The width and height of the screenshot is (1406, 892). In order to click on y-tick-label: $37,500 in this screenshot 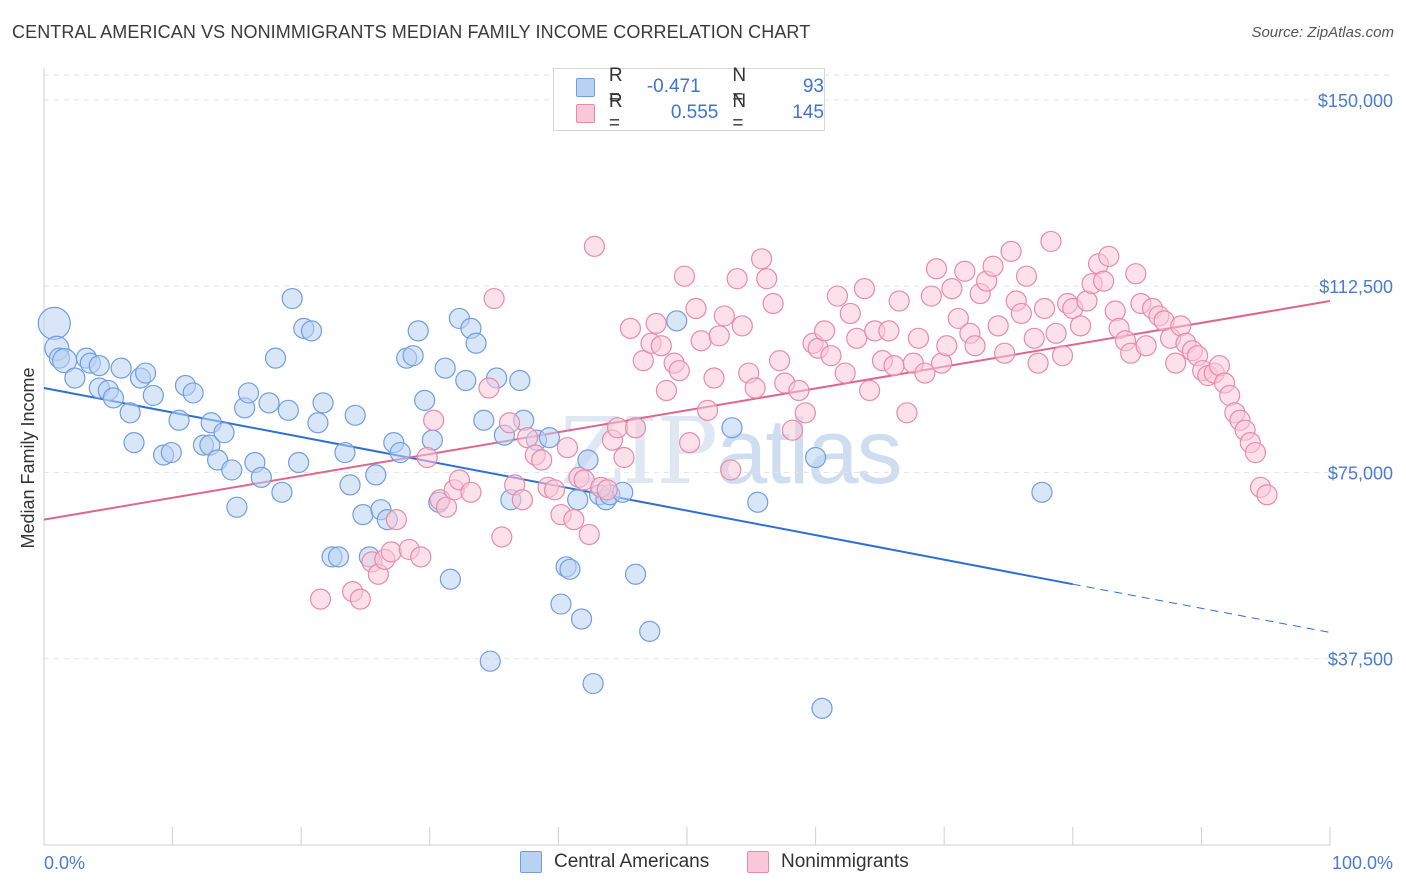, I will do `click(1360, 660)`.